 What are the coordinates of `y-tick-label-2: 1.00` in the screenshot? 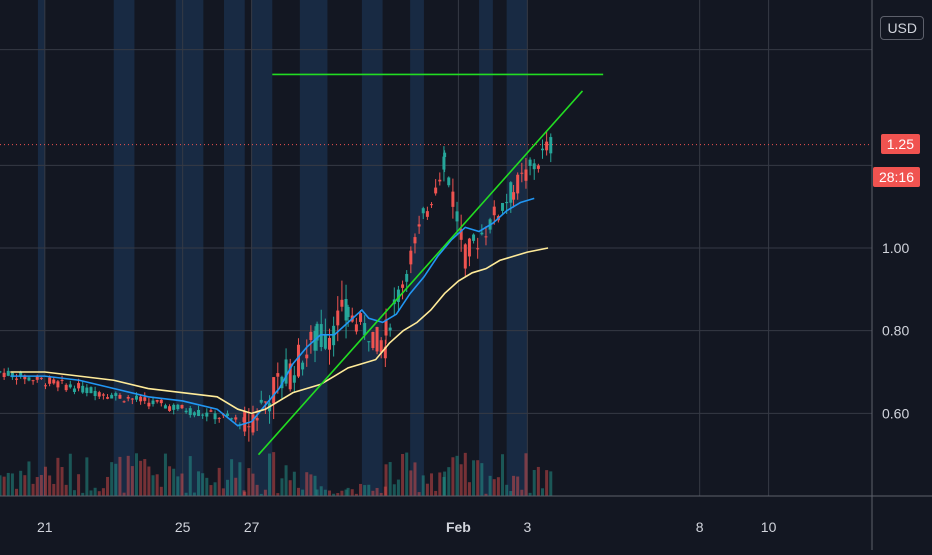 It's located at (895, 248).